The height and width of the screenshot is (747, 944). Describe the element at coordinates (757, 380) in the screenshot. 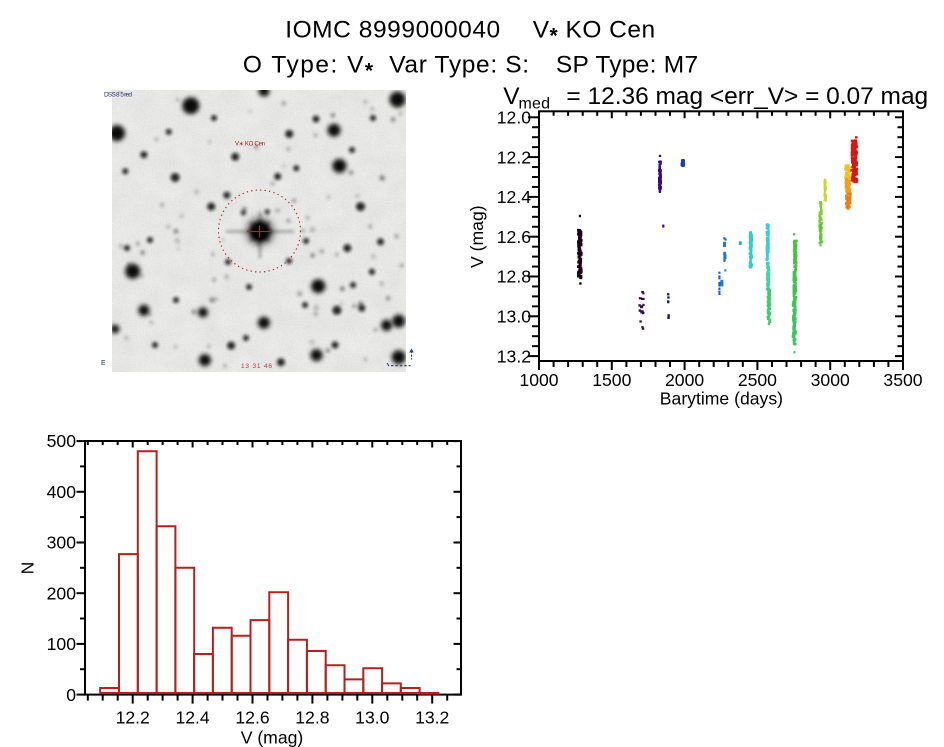

I see `svg-text: 2500` at that location.